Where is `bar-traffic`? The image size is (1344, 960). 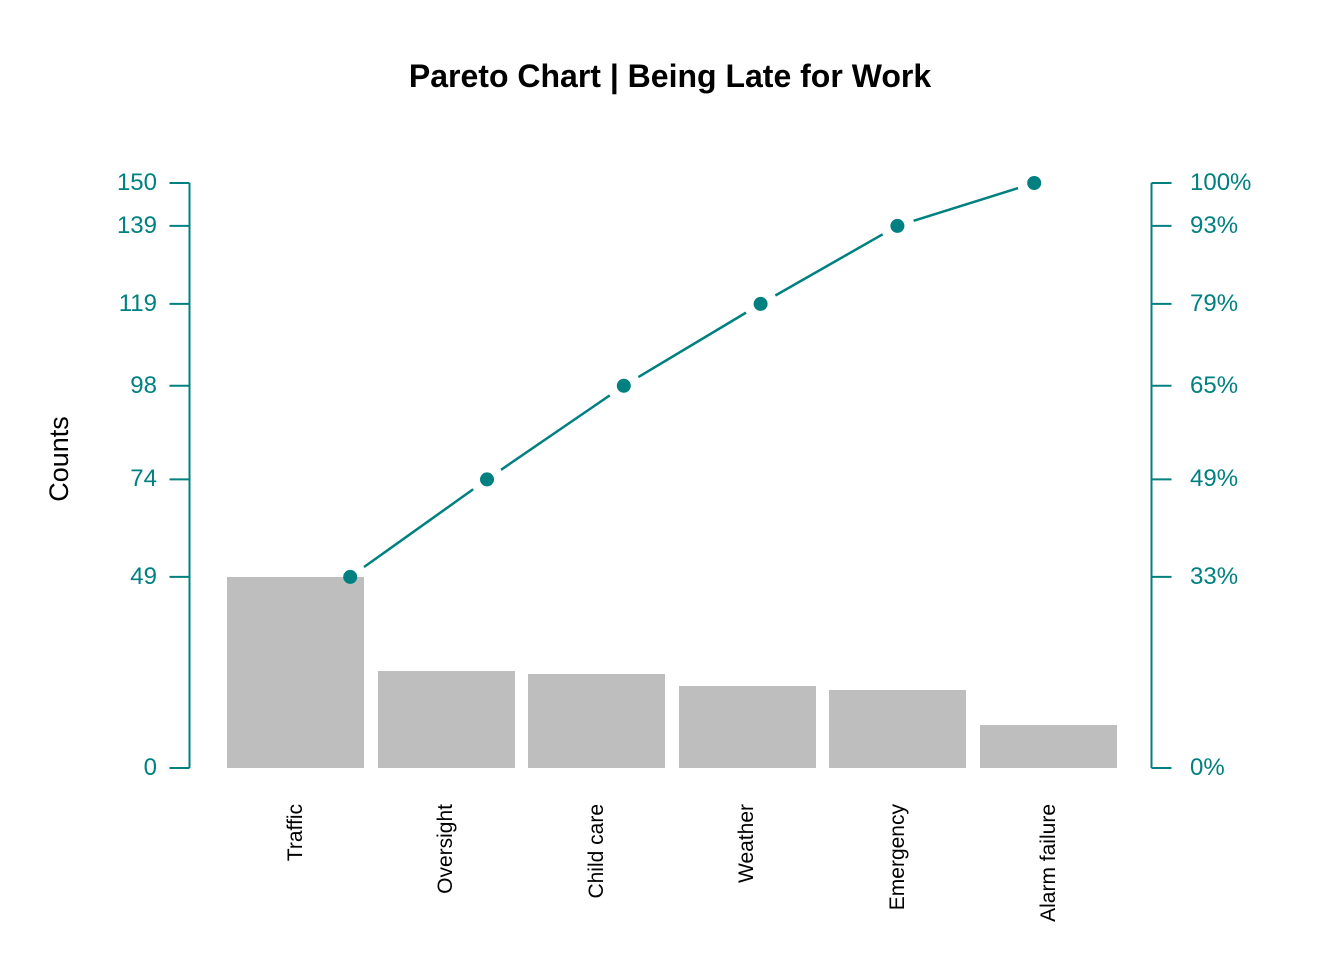
bar-traffic is located at coordinates (295, 672).